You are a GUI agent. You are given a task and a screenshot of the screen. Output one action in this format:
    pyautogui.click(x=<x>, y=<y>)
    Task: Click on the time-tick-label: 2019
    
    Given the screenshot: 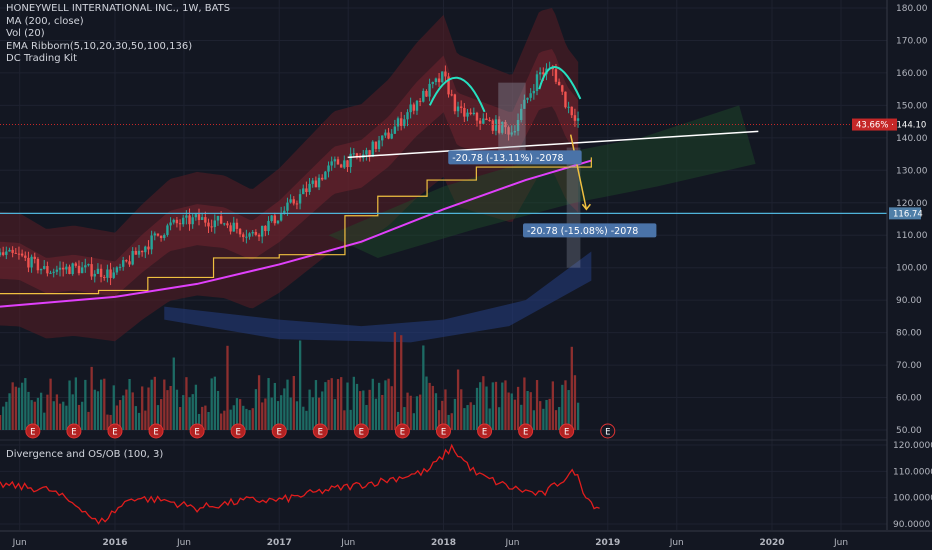 What is the action you would take?
    pyautogui.click(x=607, y=543)
    